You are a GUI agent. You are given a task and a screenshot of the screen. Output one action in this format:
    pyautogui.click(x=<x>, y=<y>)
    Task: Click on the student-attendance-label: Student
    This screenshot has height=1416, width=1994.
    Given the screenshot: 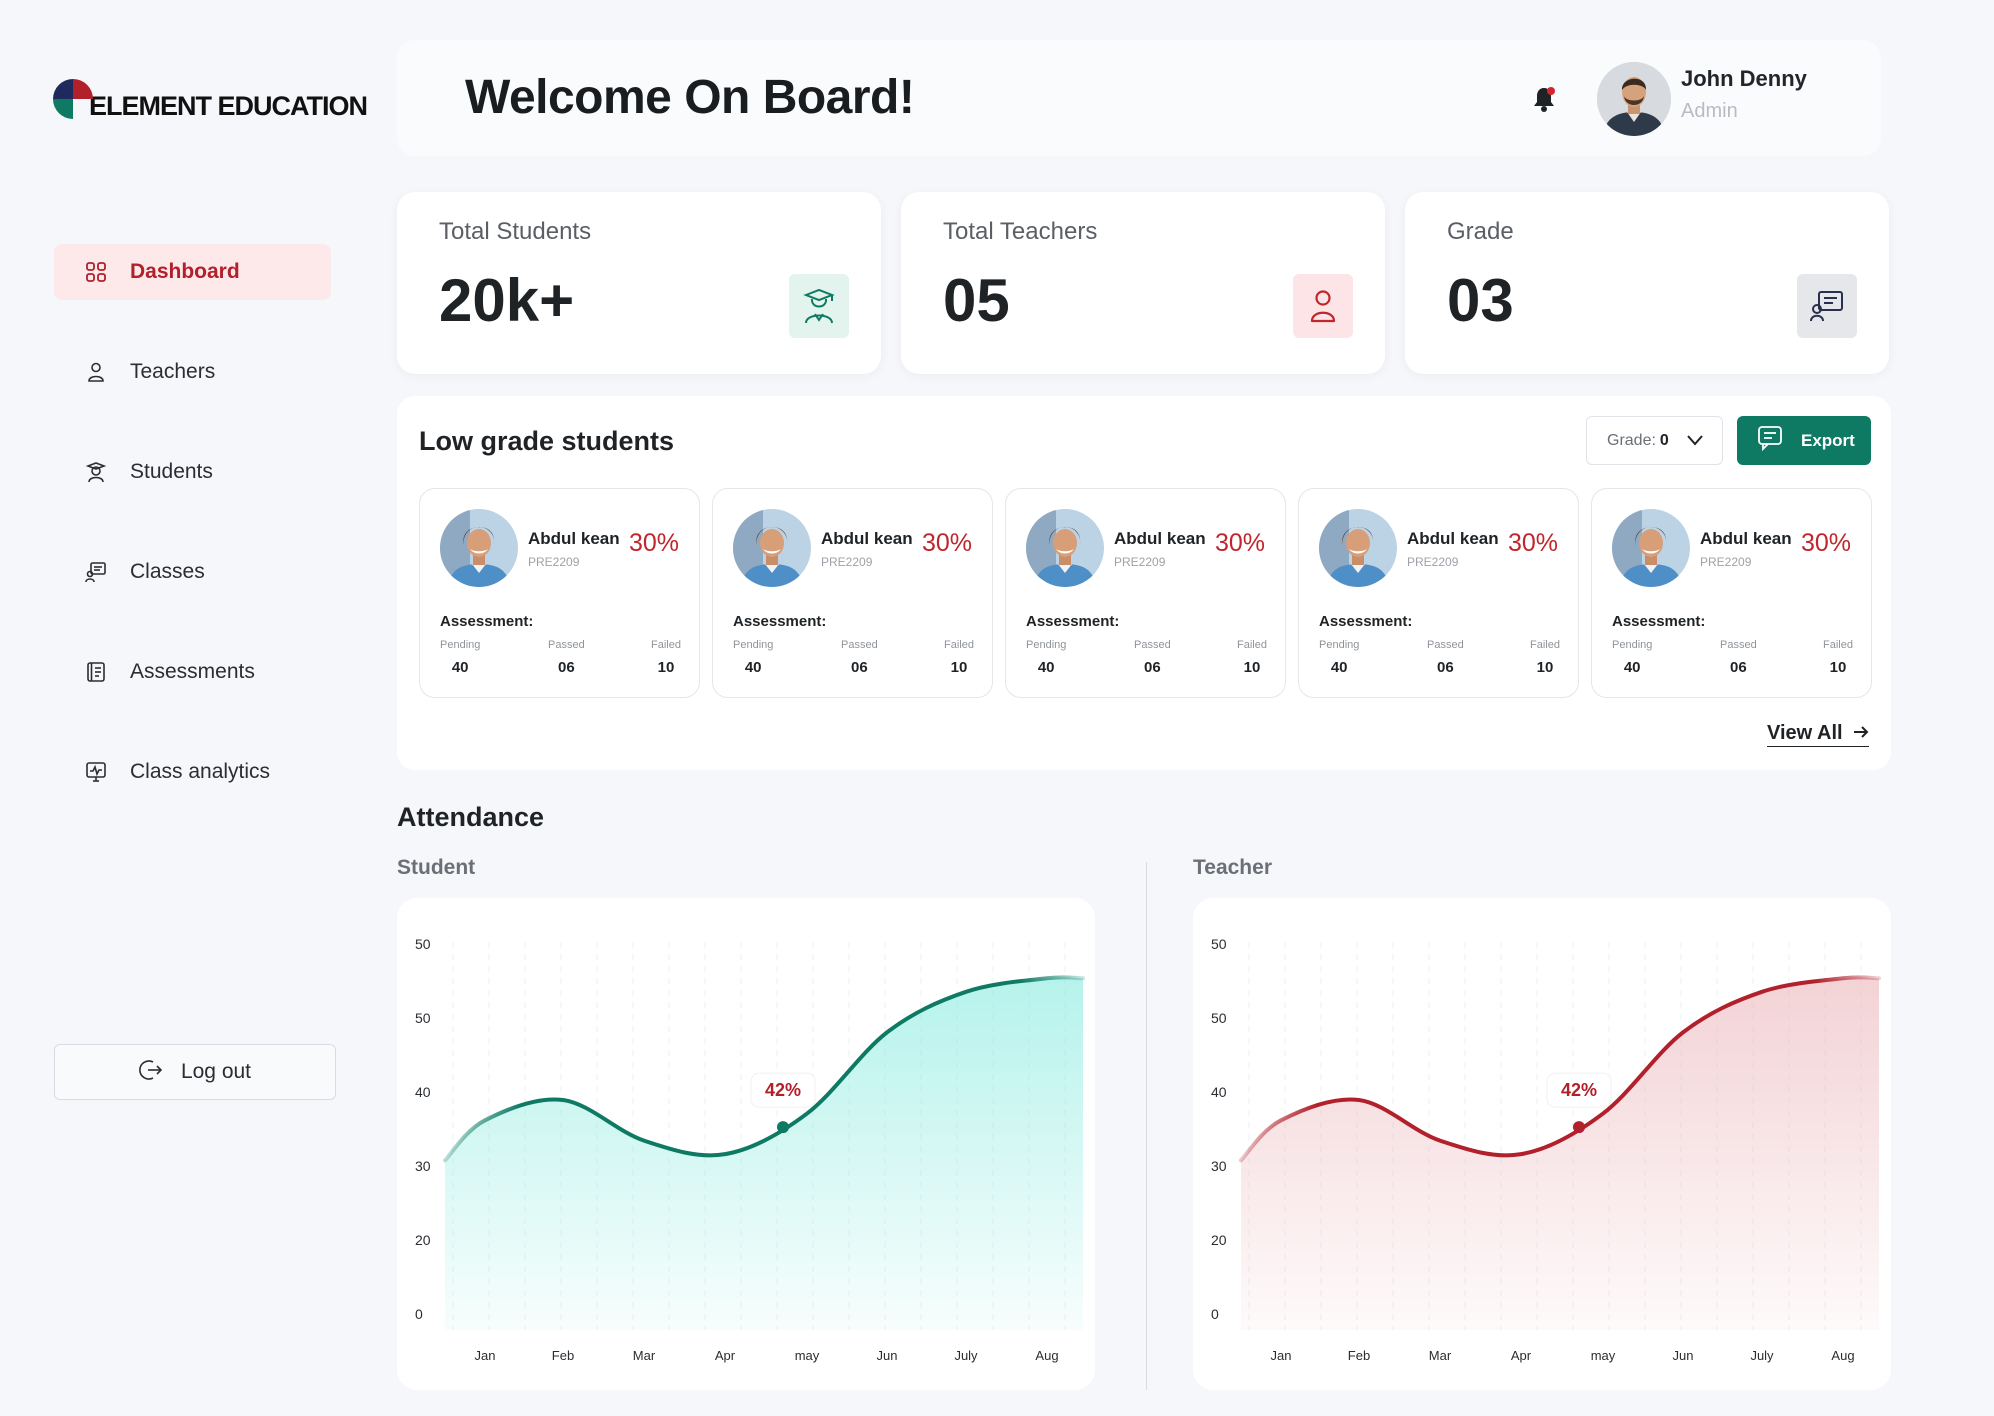 What is the action you would take?
    pyautogui.click(x=436, y=867)
    